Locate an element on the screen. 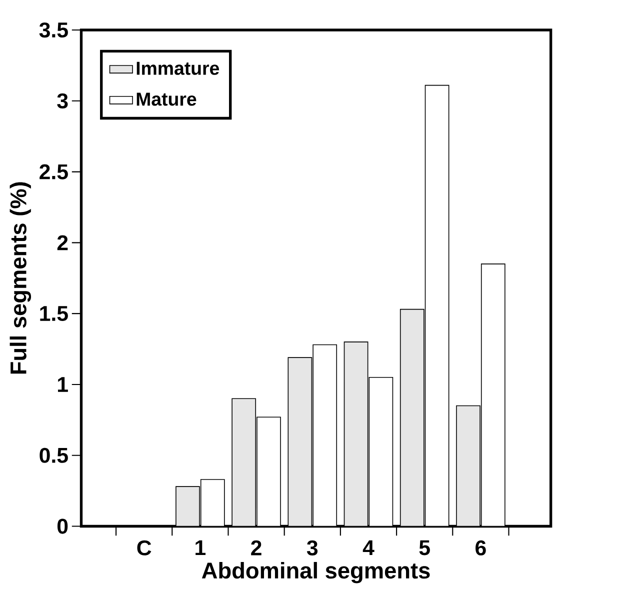 This screenshot has width=619, height=606. x-tick-label: 6 is located at coordinates (481, 548).